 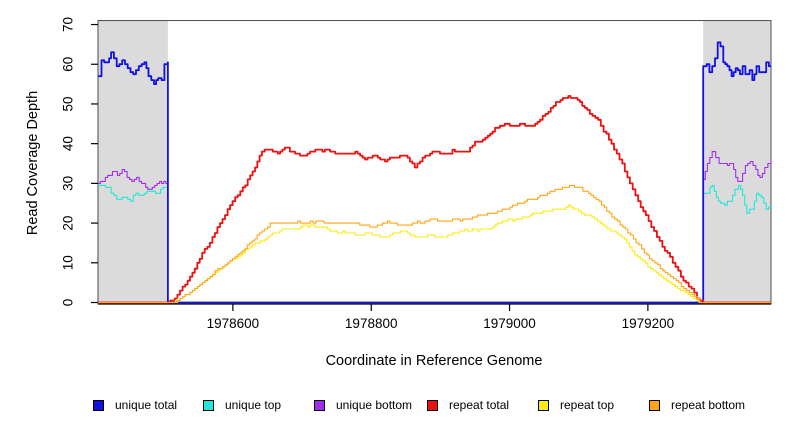 I want to click on y-tick-label: 40, so click(x=68, y=143).